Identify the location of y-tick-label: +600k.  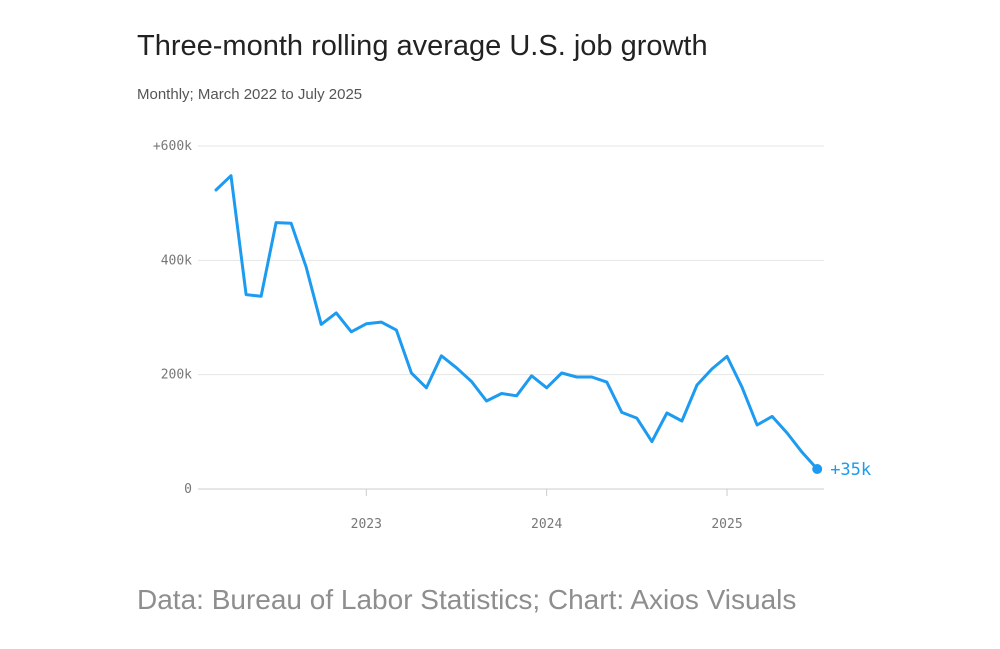
(172, 146).